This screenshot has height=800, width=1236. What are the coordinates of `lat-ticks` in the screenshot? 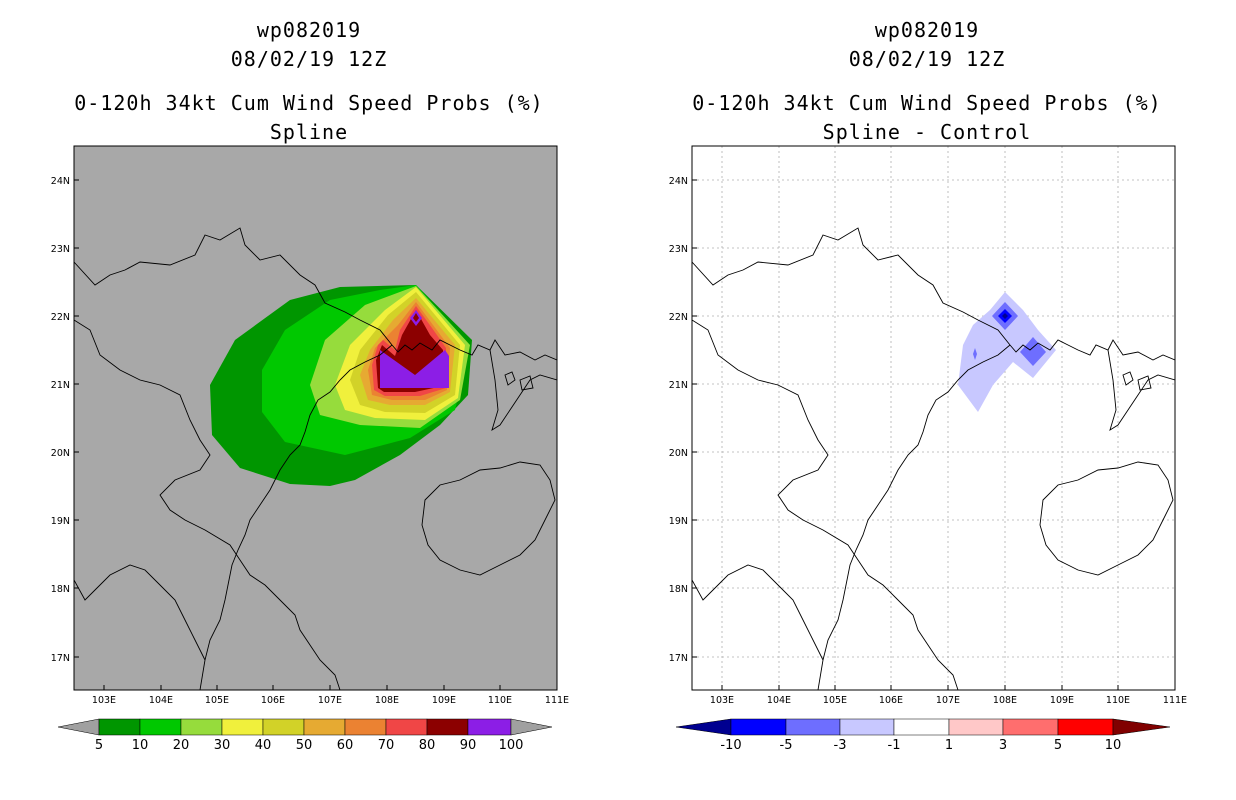 It's located at (76, 418).